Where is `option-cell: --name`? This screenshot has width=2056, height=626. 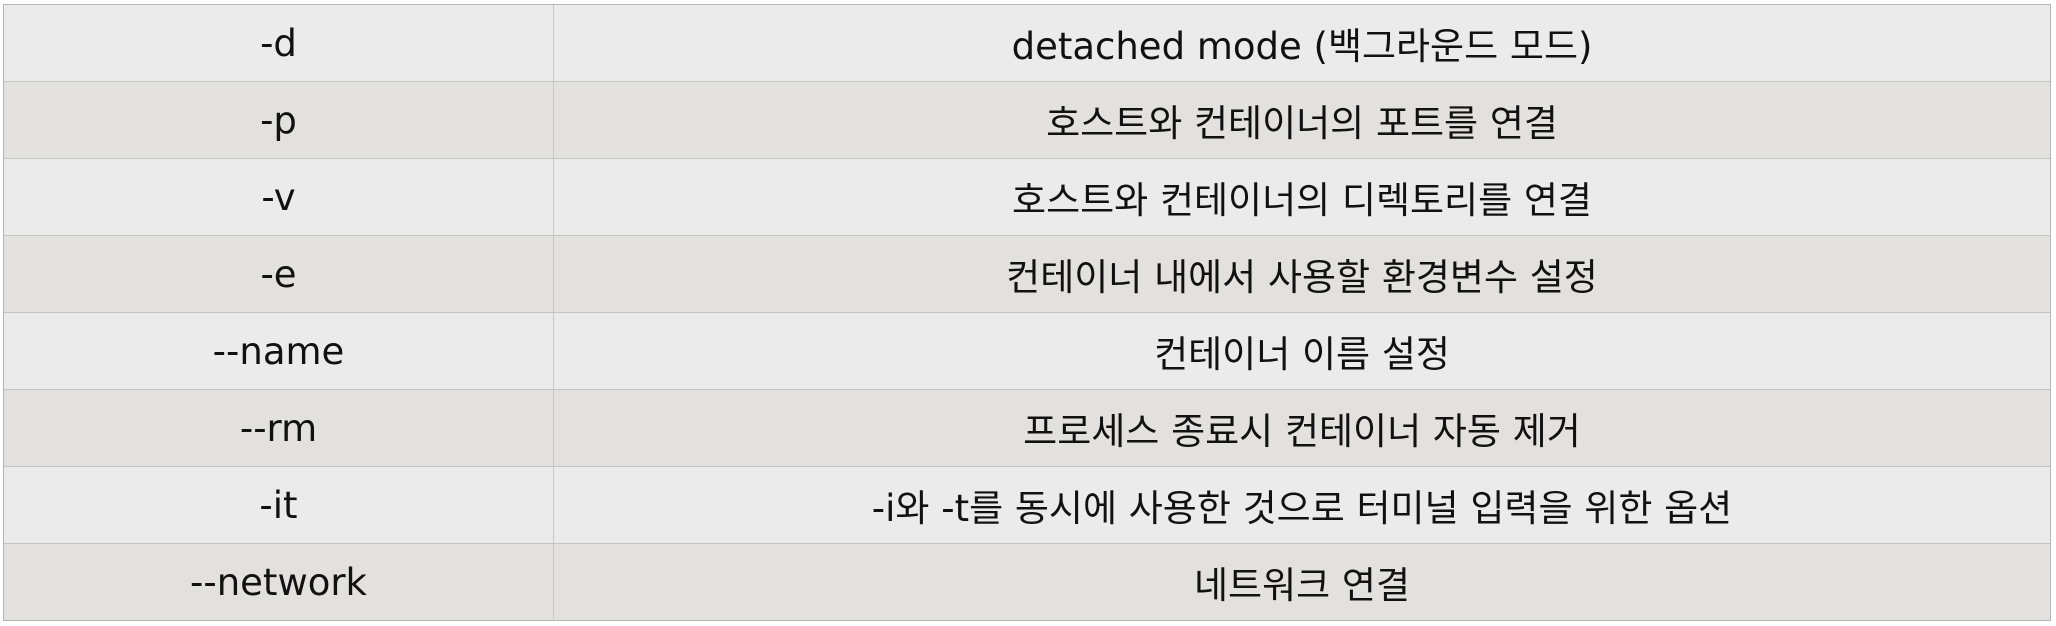 option-cell: --name is located at coordinates (279, 351).